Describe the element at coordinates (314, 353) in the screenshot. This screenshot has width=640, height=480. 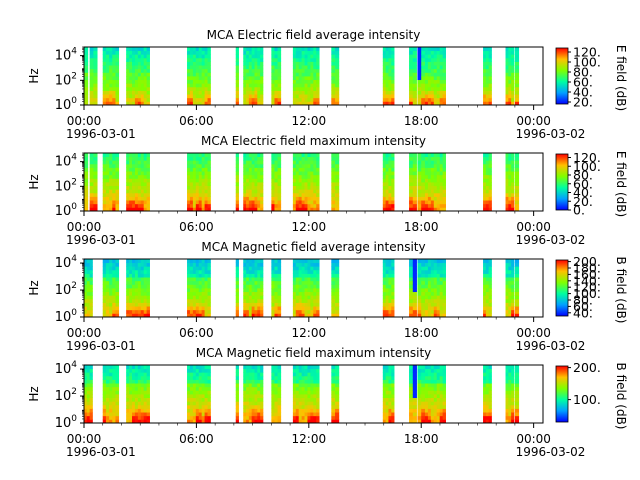
I see `panel-title: MCA Magnetic field maximum intensity` at that location.